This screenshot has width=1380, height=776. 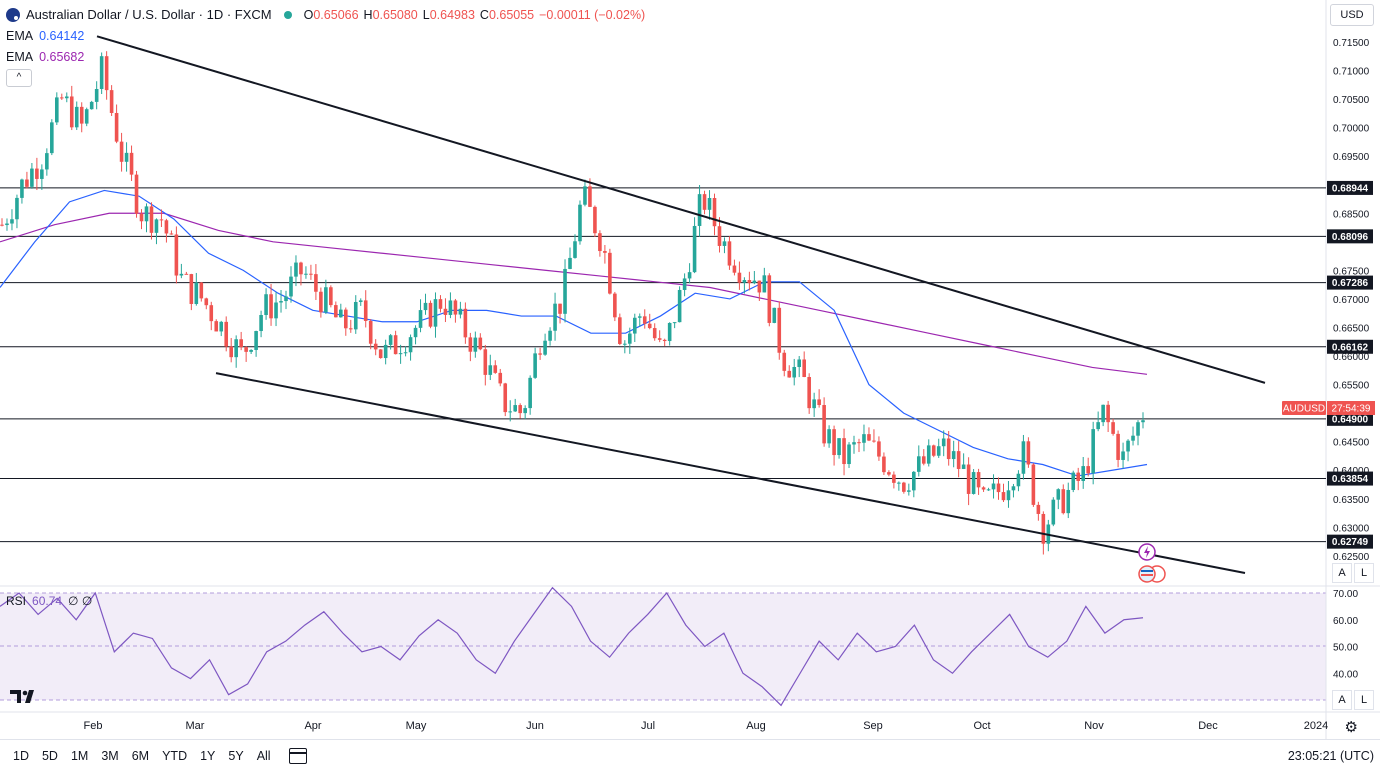 What do you see at coordinates (1342, 700) in the screenshot?
I see `rsi-auto-scale-button: A` at bounding box center [1342, 700].